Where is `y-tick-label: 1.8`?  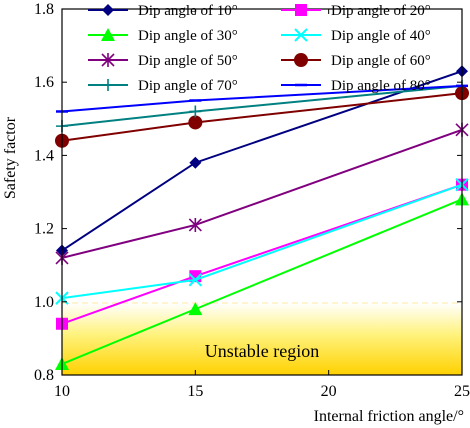
y-tick-label: 1.8 is located at coordinates (44, 9).